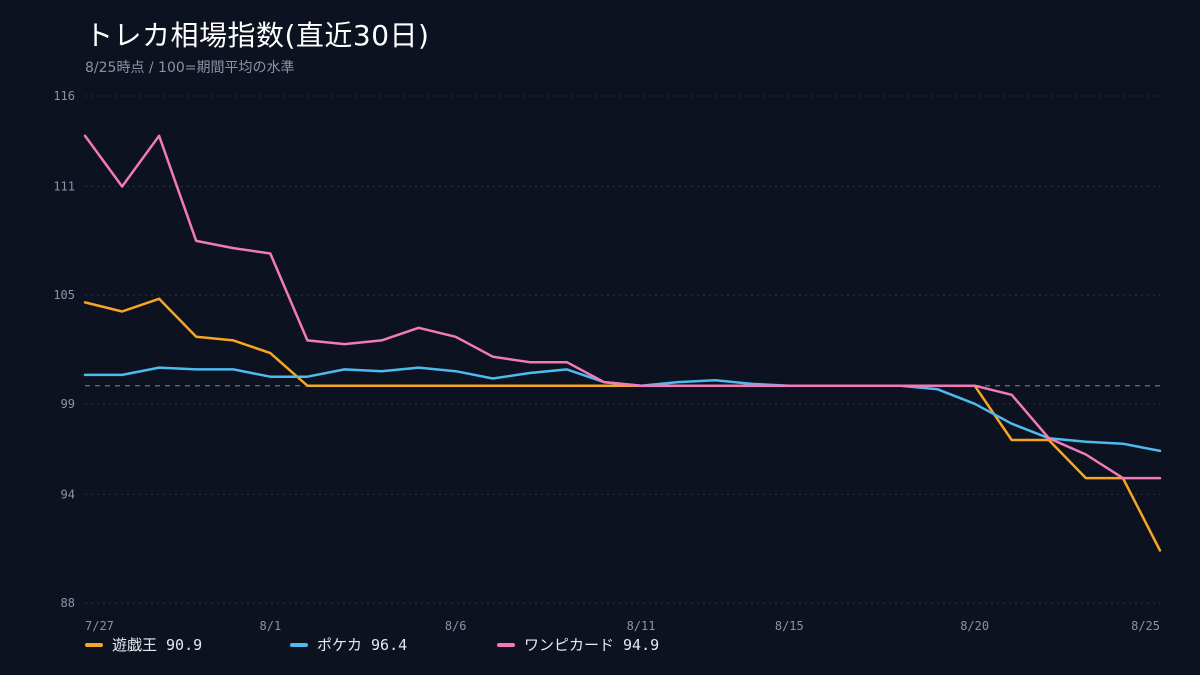 The image size is (1200, 675). What do you see at coordinates (64, 96) in the screenshot?
I see `y-tick-label: 116` at bounding box center [64, 96].